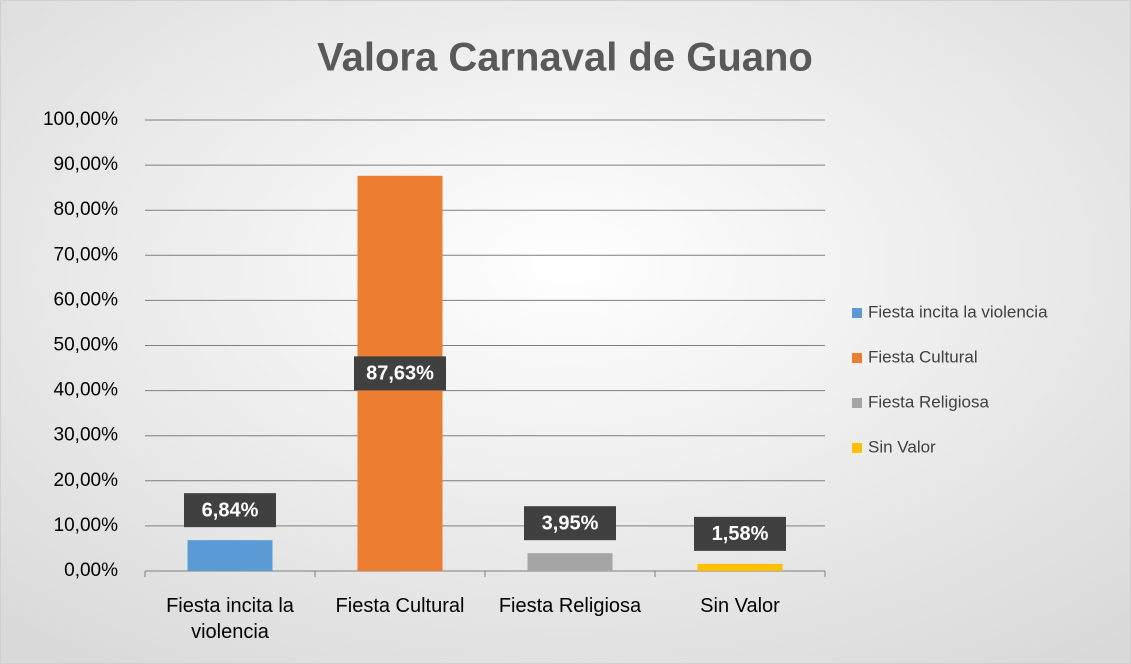 This screenshot has width=1131, height=664. I want to click on legend-label: Fiesta Cultural, so click(923, 356).